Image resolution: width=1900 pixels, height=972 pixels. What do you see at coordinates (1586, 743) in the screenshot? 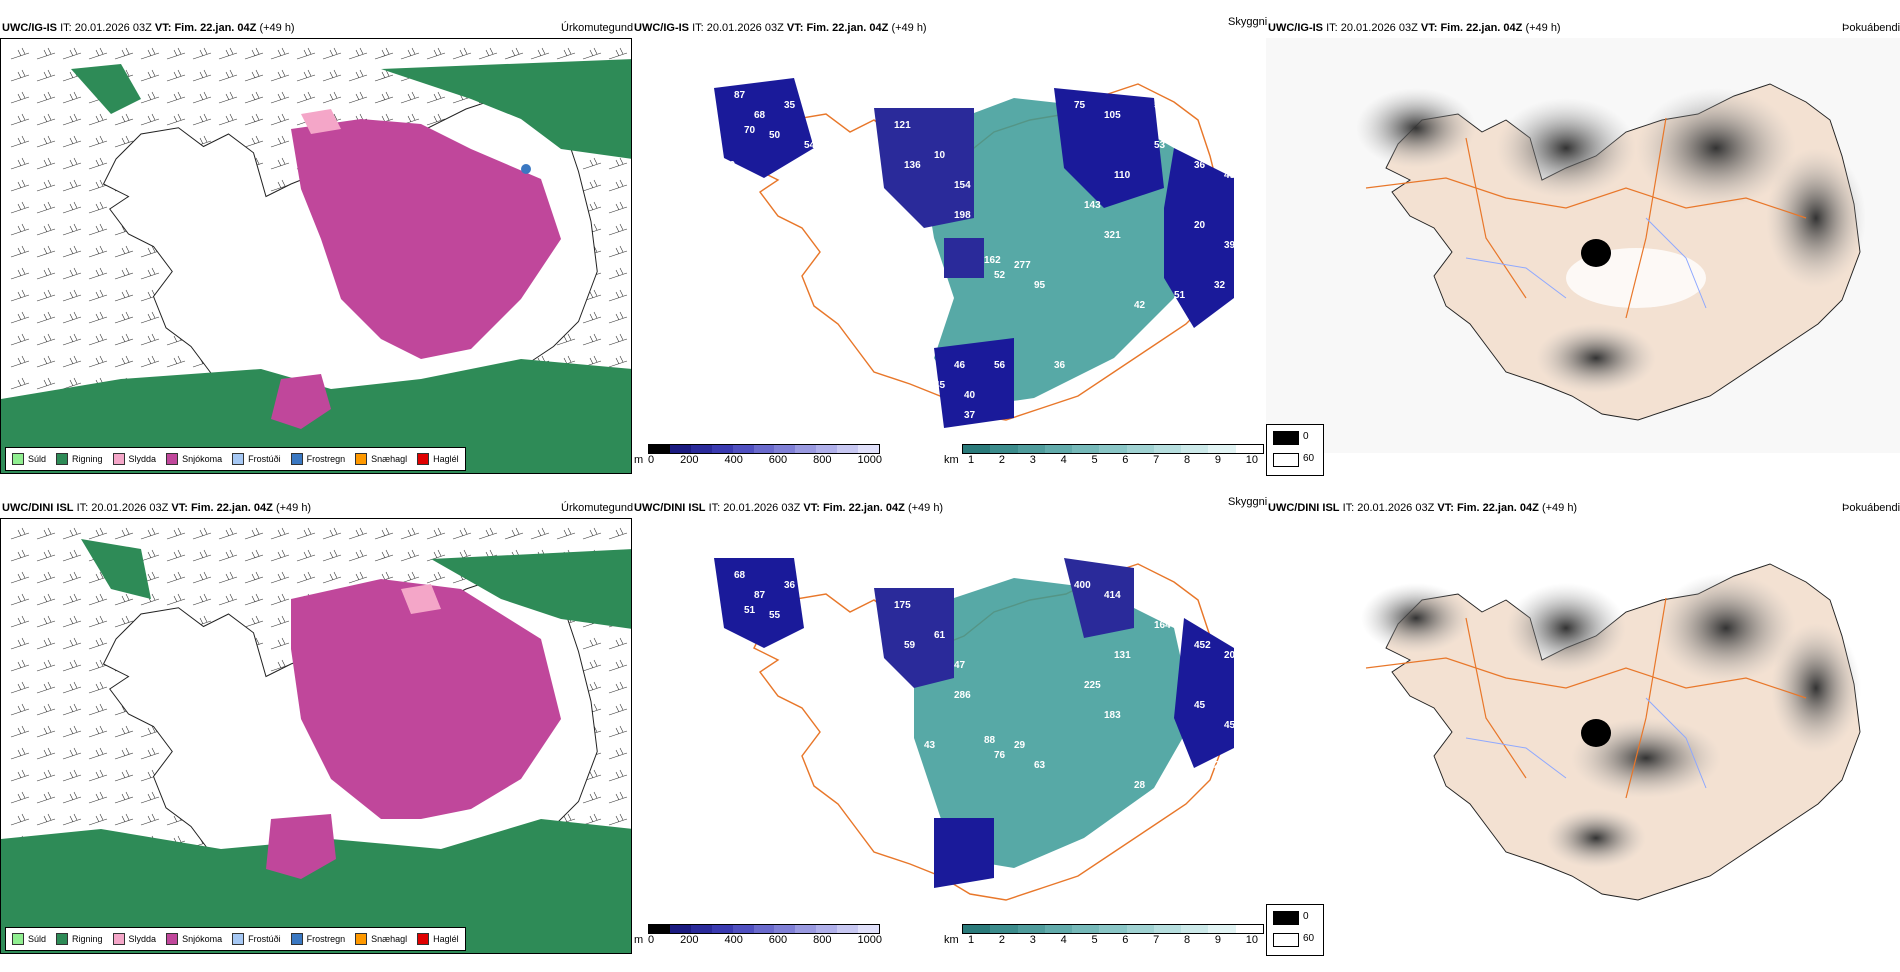
I see `river-network` at bounding box center [1586, 743].